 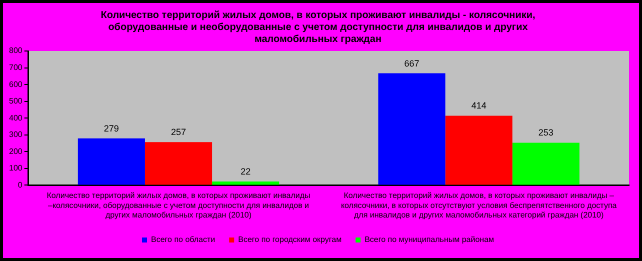 I want to click on legend-label: Всего по области, so click(x=183, y=239).